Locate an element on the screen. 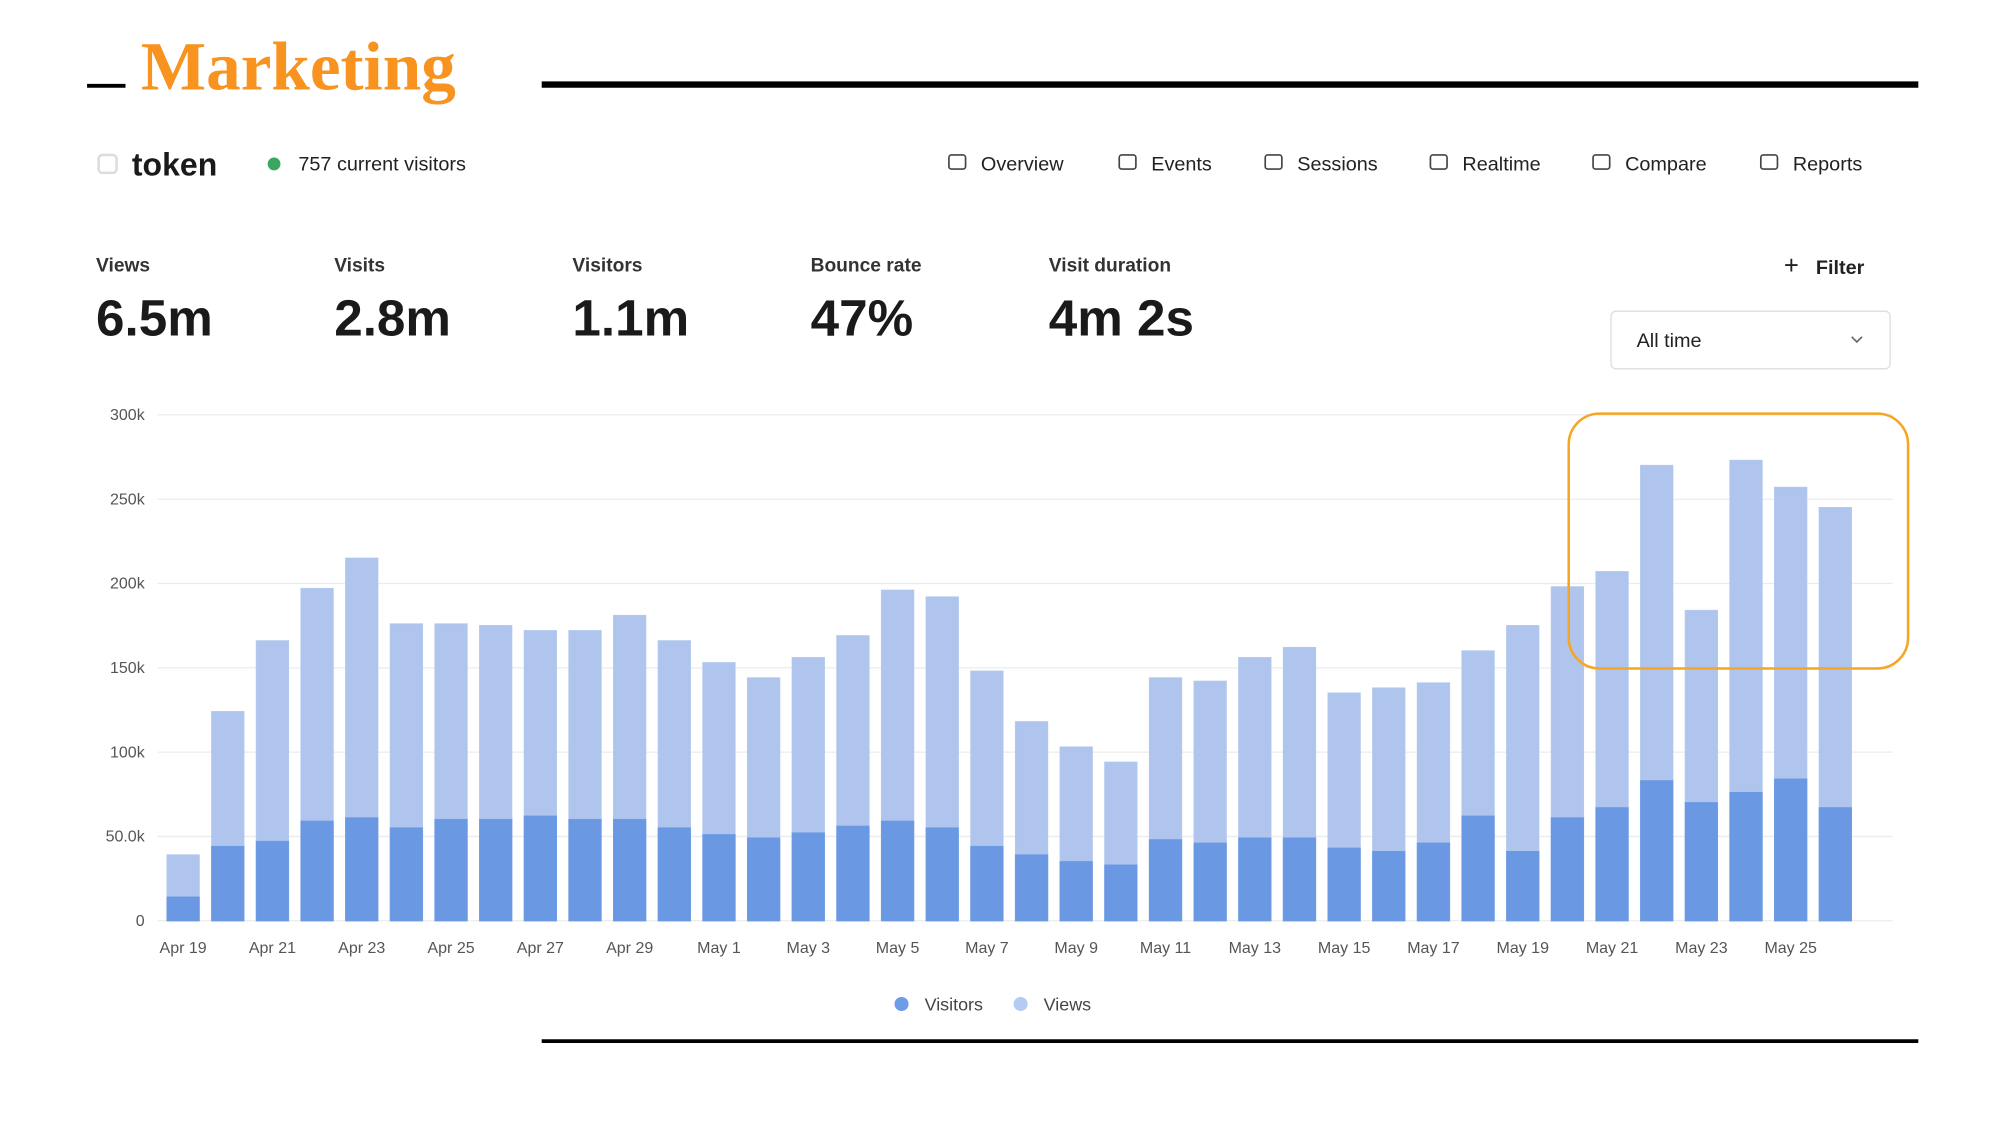 The width and height of the screenshot is (1999, 1125). nav-item: Compare is located at coordinates (1666, 164).